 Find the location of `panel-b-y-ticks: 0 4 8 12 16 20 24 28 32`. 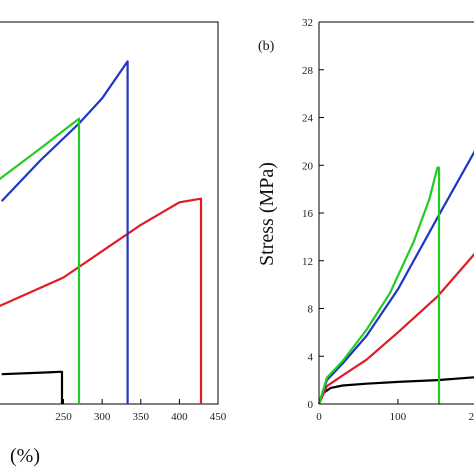

panel-b-y-ticks: 0 4 8 12 16 20 24 28 32 is located at coordinates (313, 214).